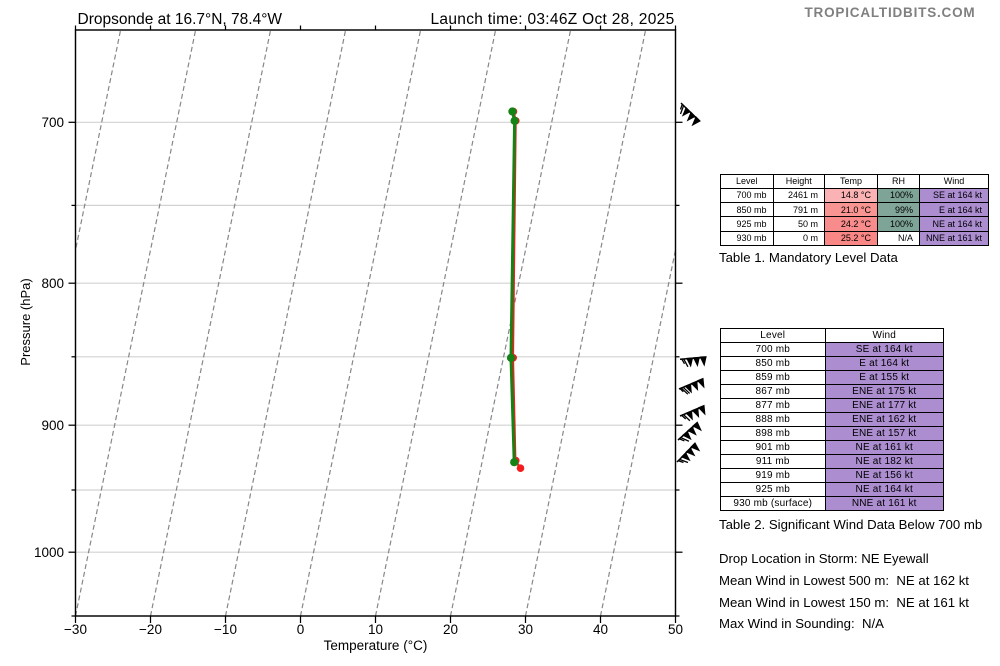  What do you see at coordinates (675, 629) in the screenshot?
I see `svg-text: 50` at bounding box center [675, 629].